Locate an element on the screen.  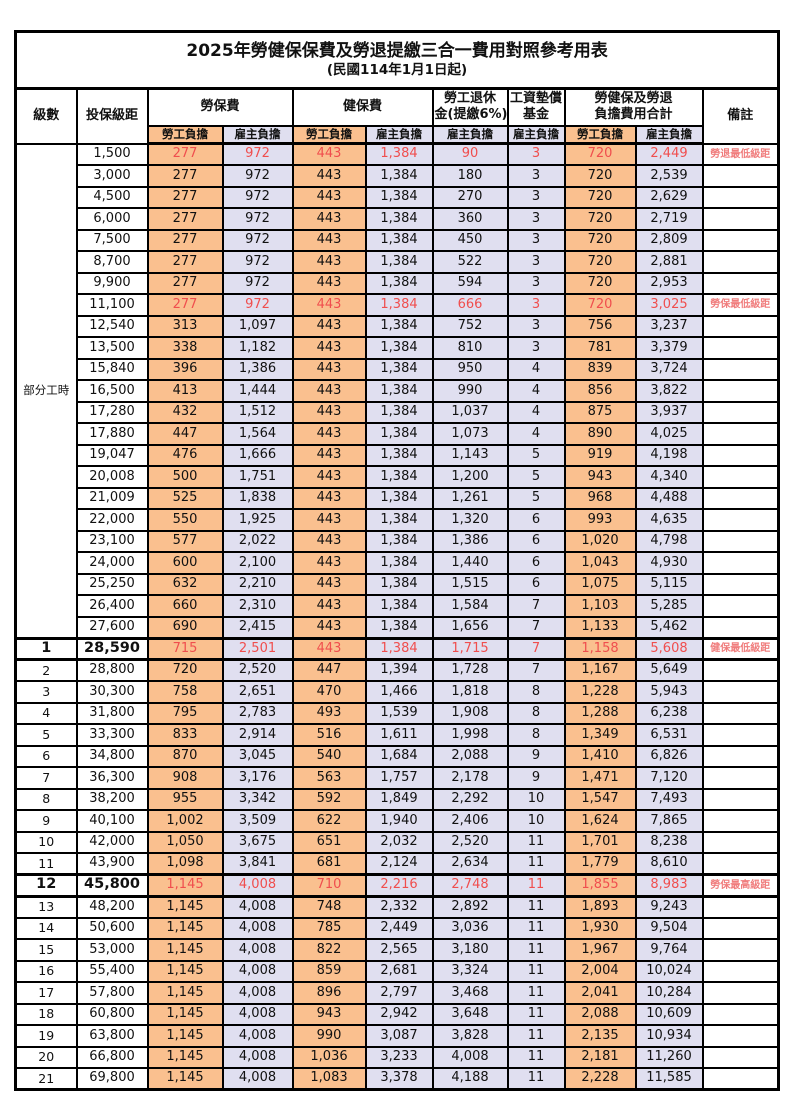
bracket-cell: 26,400 is located at coordinates (112, 606).